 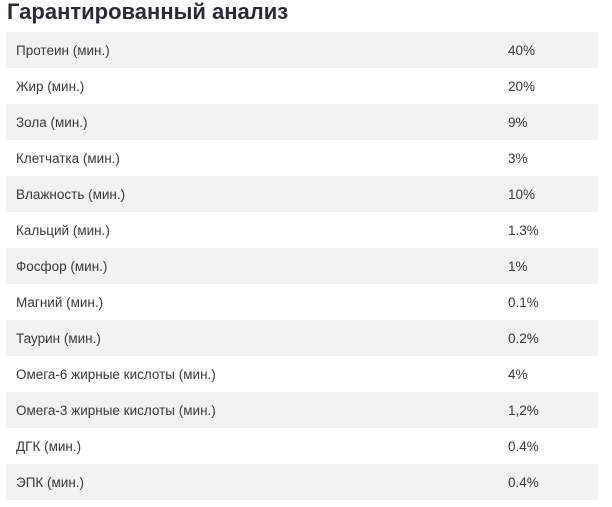 What do you see at coordinates (71, 194) in the screenshot?
I see `nutrient-name: Влажность (мин.)` at bounding box center [71, 194].